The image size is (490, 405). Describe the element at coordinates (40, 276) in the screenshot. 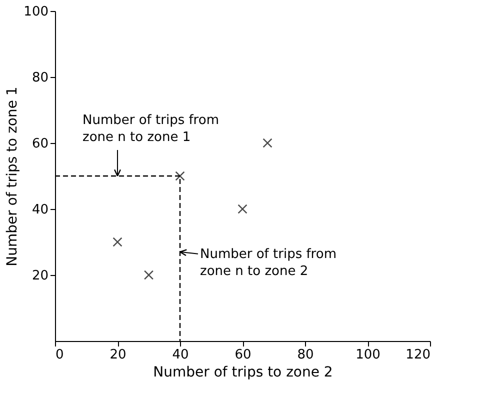

I see `y-tick-label: 20` at that location.